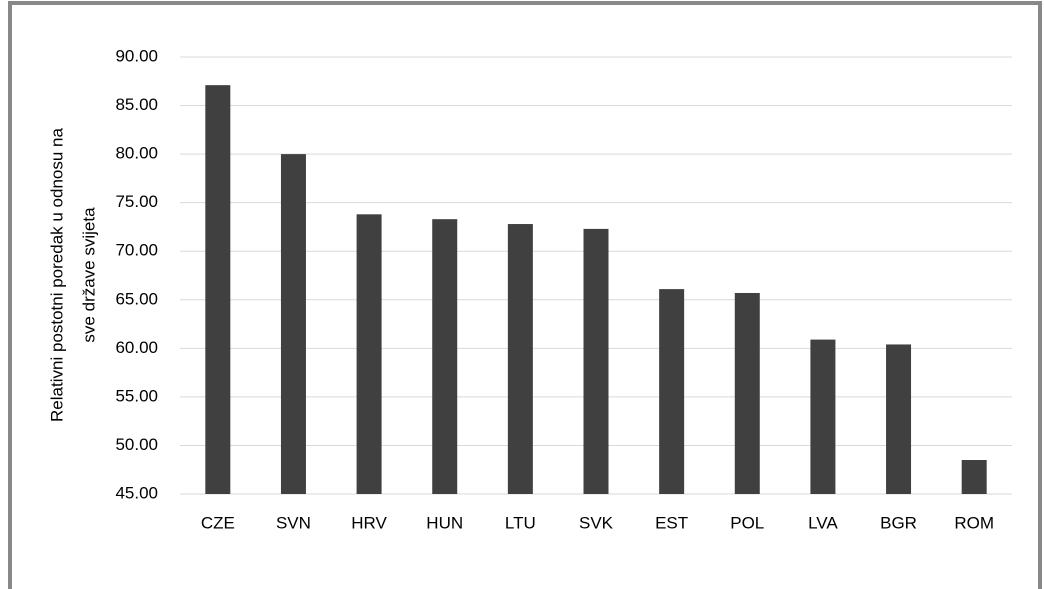 Image resolution: width=1044 pixels, height=589 pixels. What do you see at coordinates (369, 522) in the screenshot?
I see `x-tick-label: HRV` at bounding box center [369, 522].